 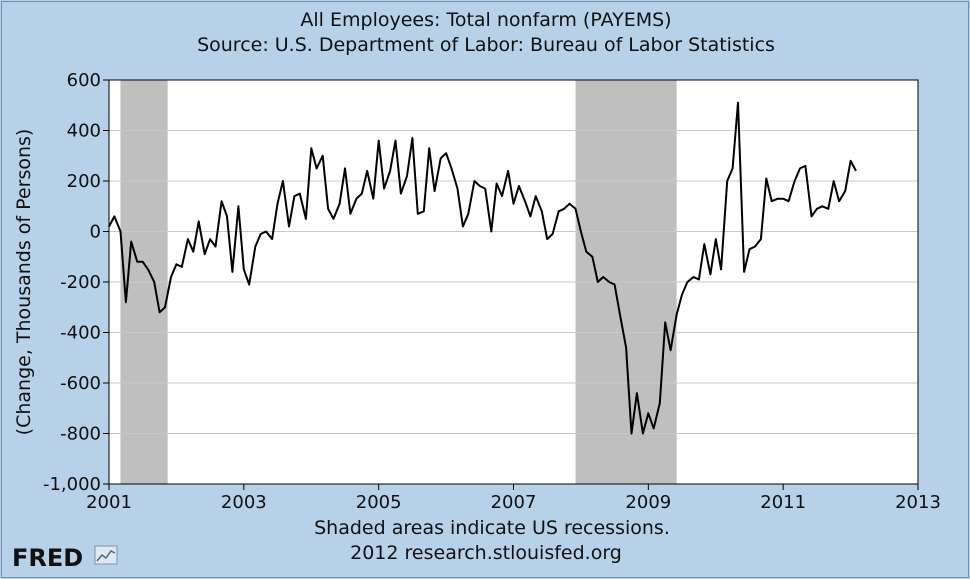 I want to click on y-tick-label: -800, so click(x=80, y=434).